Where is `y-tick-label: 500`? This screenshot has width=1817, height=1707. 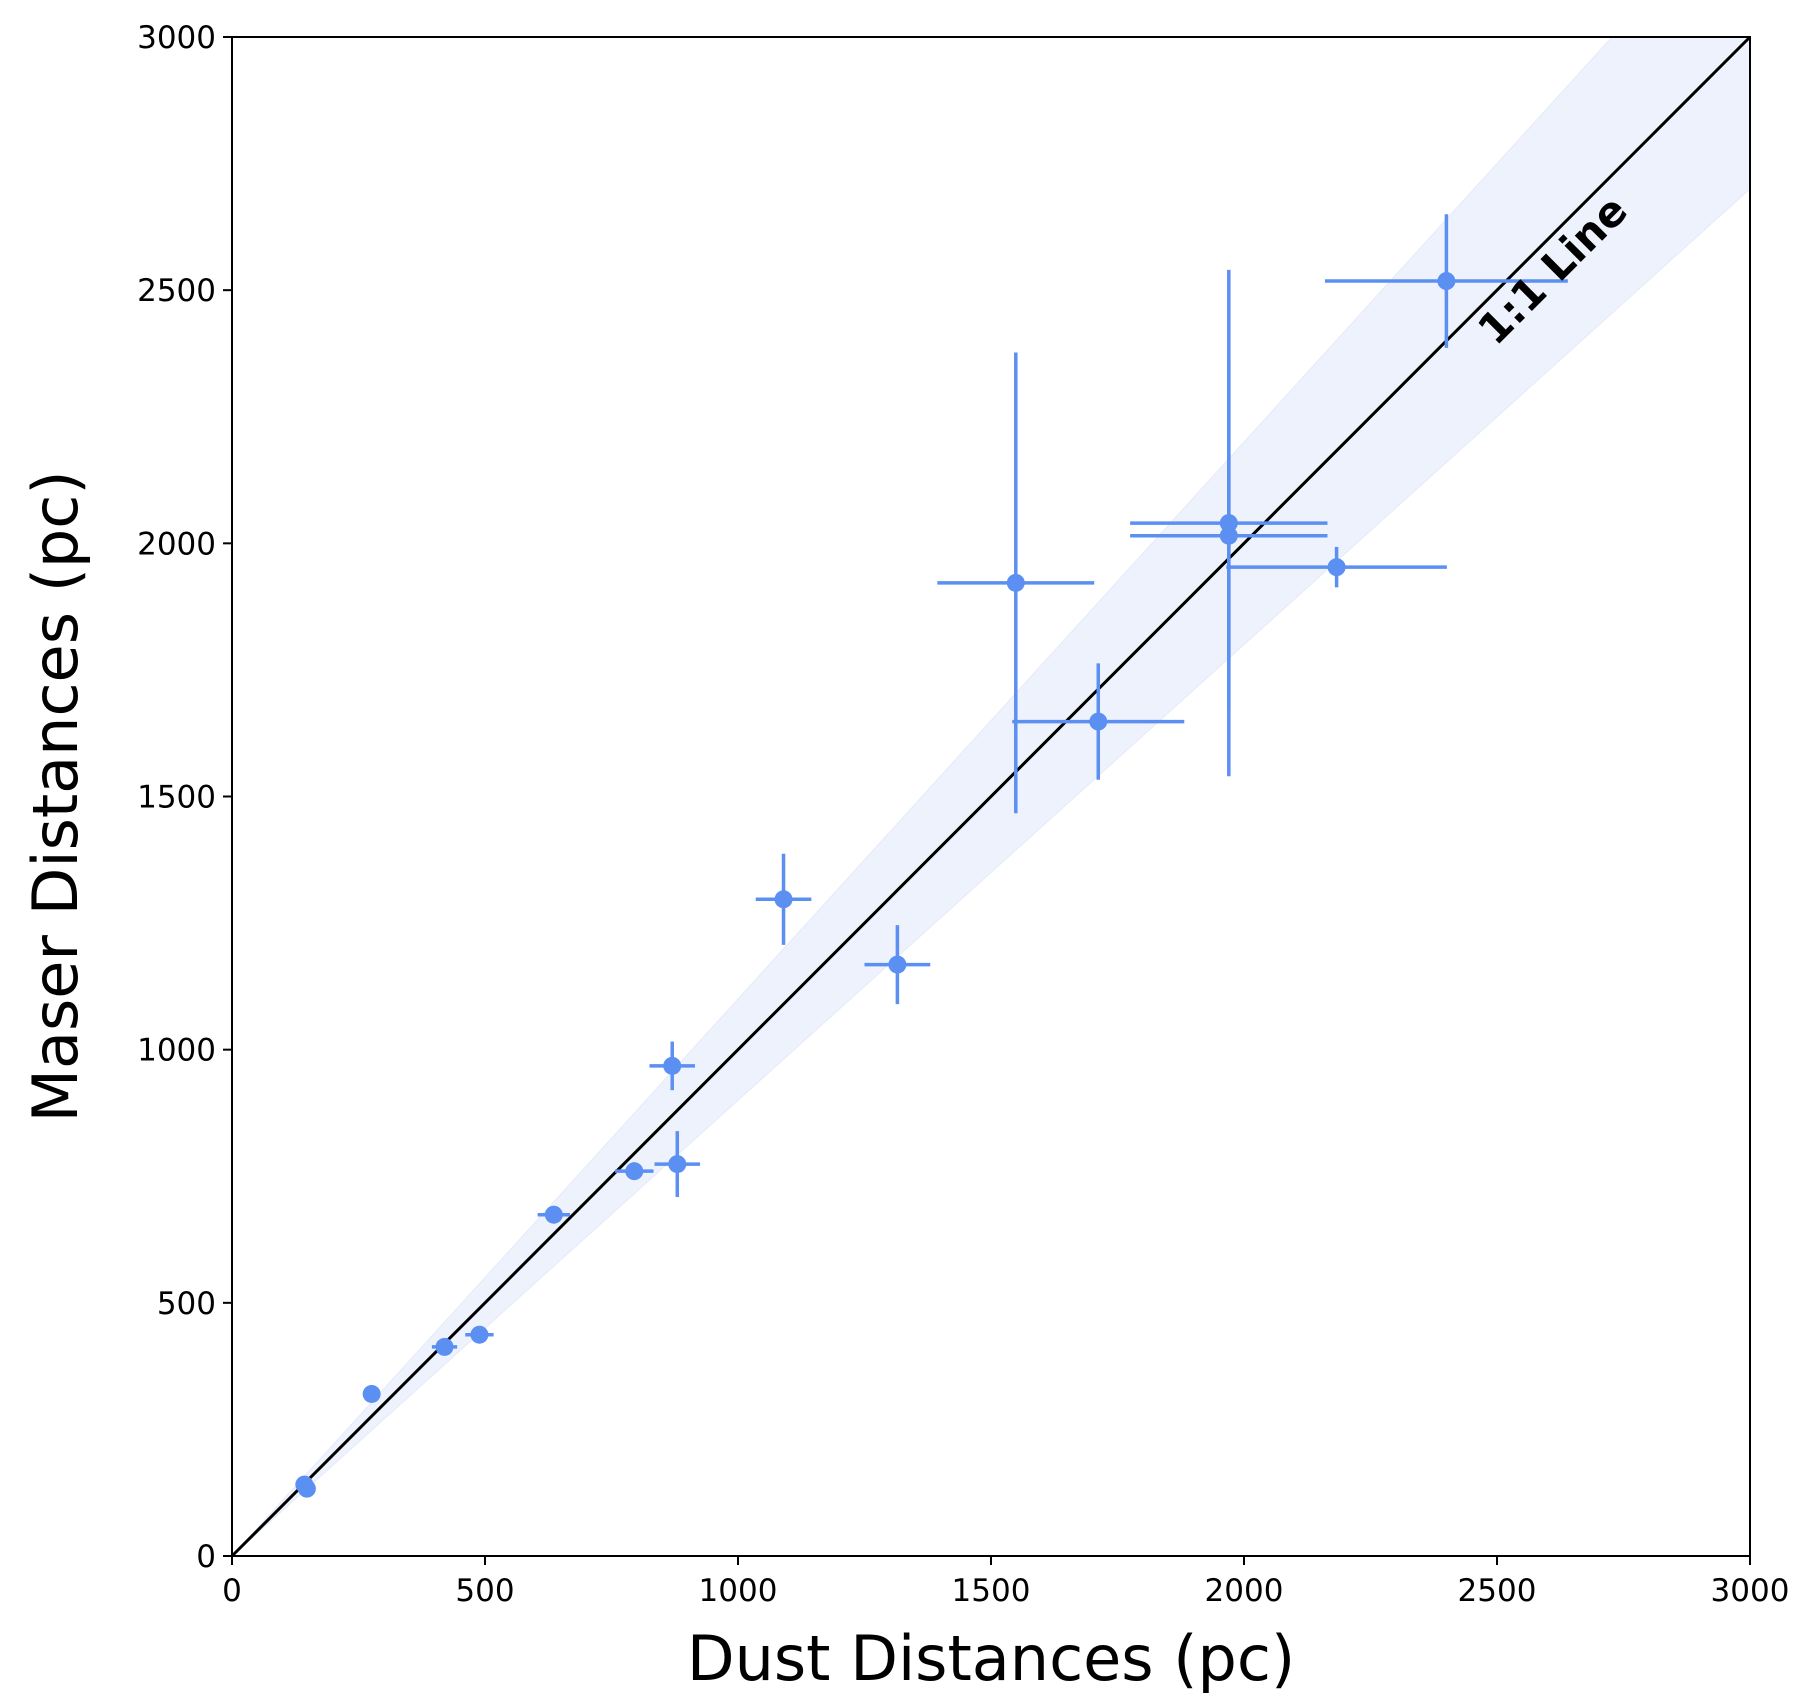 y-tick-label: 500 is located at coordinates (186, 1304).